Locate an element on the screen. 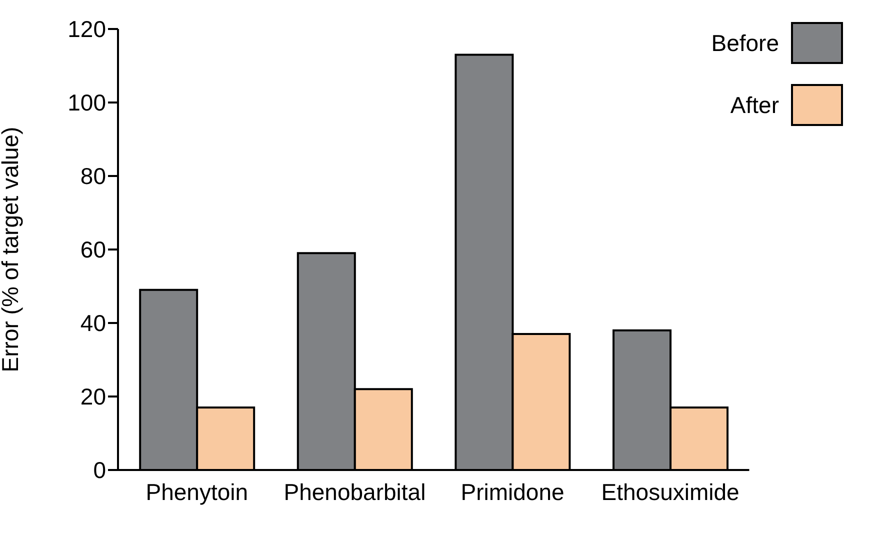  legend-label: After is located at coordinates (754, 105).